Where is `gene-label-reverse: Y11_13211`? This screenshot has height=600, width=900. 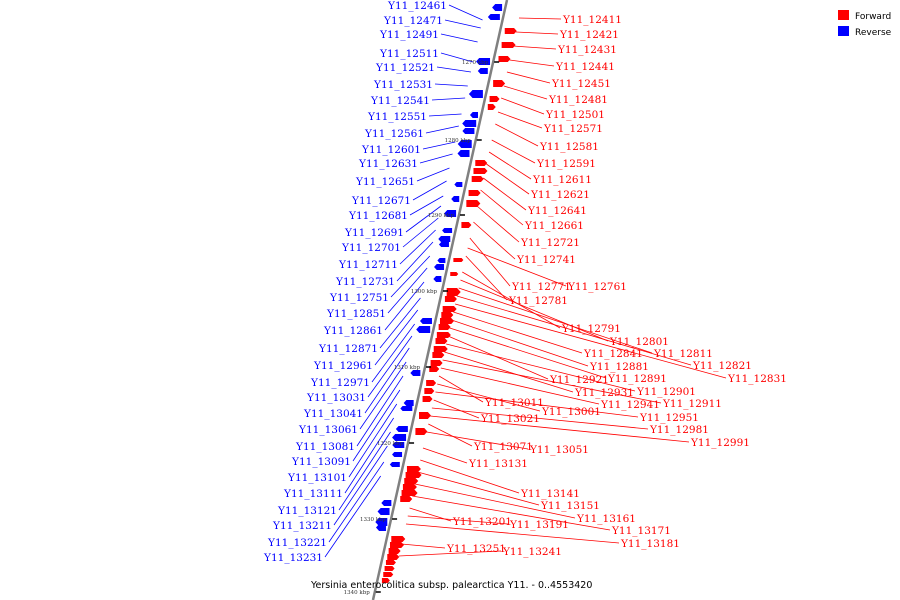
gene-label-reverse: Y11_13211 is located at coordinates (302, 526).